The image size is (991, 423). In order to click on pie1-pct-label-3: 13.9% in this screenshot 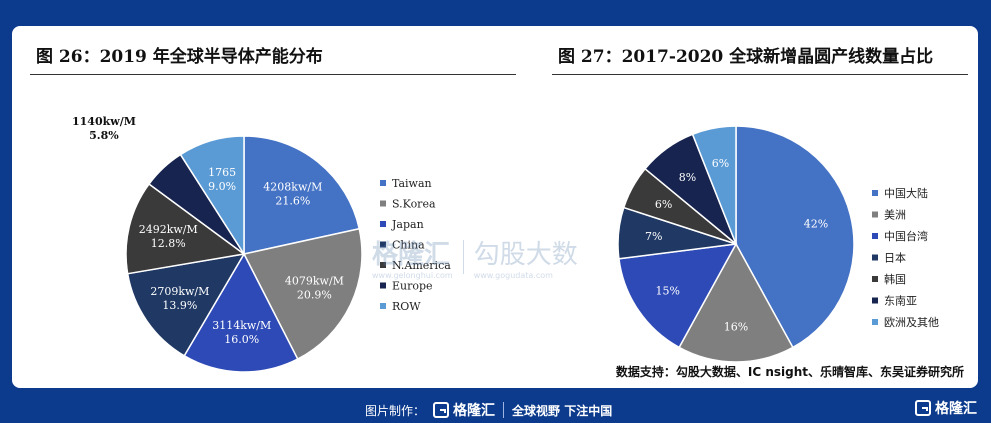, I will do `click(179, 305)`.